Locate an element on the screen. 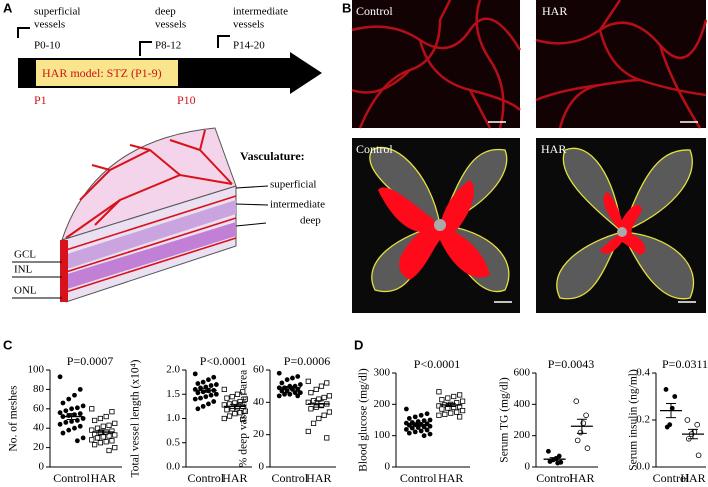 Image resolution: width=708 pixels, height=487 pixels. end-label: P10 is located at coordinates (186, 100).